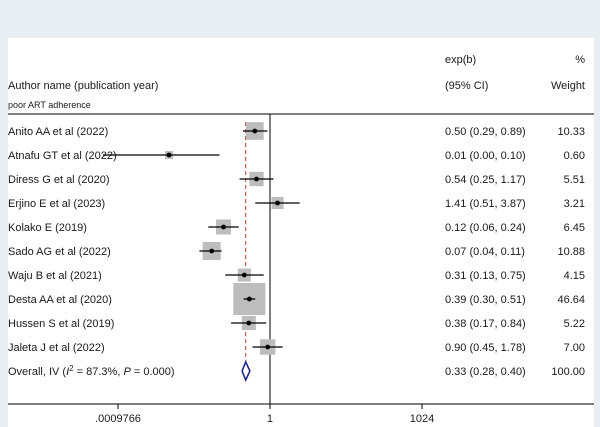 The width and height of the screenshot is (600, 427). Describe the element at coordinates (47, 228) in the screenshot. I see `study-label: Kolako E (2019)` at that location.